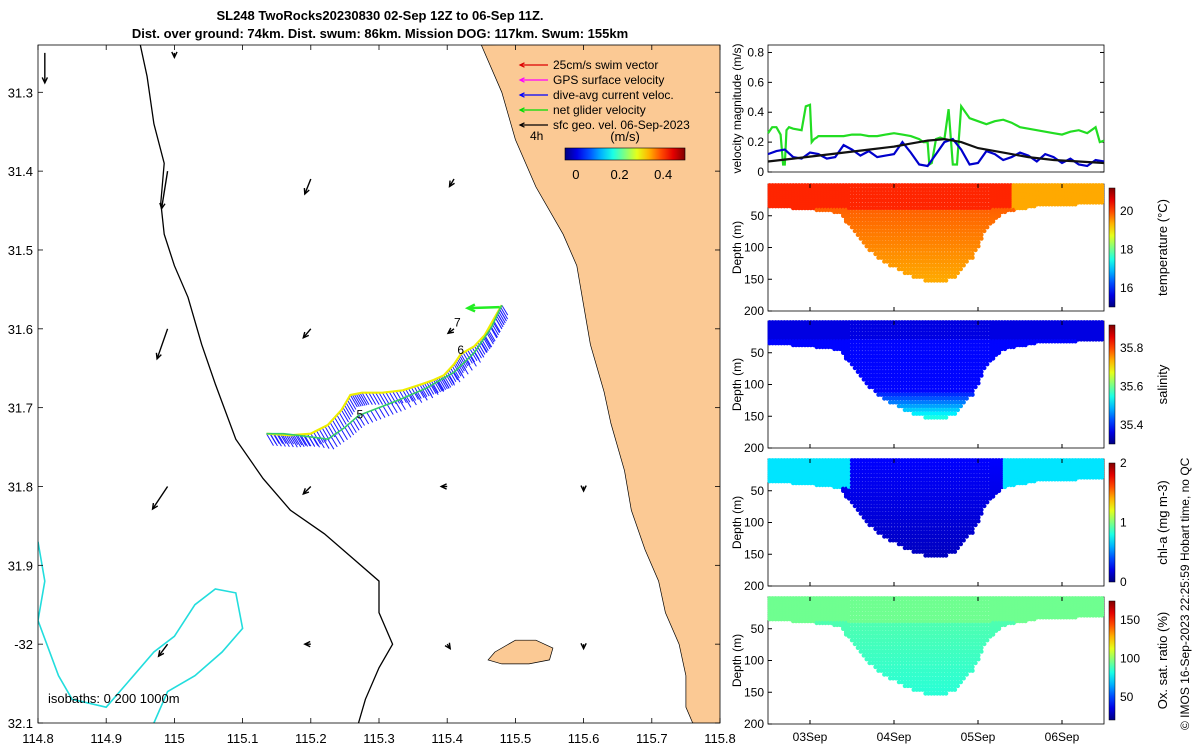  I want to click on depth-tick-label: 200, so click(754, 448).